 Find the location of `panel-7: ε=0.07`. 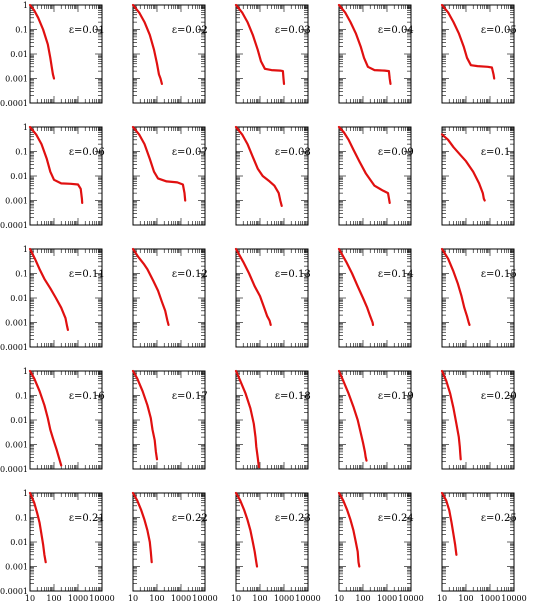

panel-7: ε=0.07 is located at coordinates (169, 175).